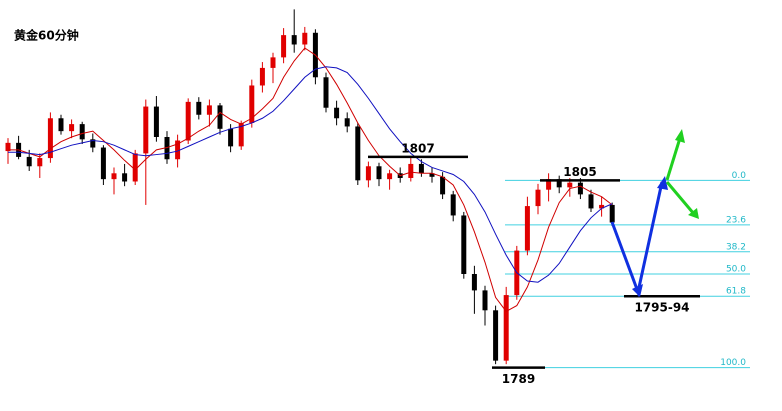 The height and width of the screenshot is (411, 782). What do you see at coordinates (673, 159) in the screenshot?
I see `up-arrow` at bounding box center [673, 159].